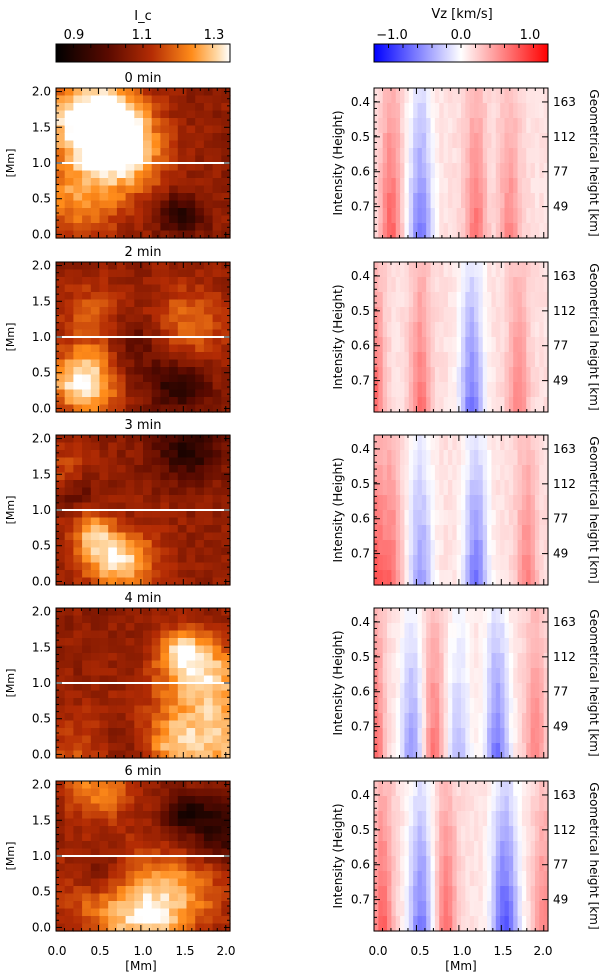  Describe the element at coordinates (143, 252) in the screenshot. I see `panel-time-label: 2 min` at that location.